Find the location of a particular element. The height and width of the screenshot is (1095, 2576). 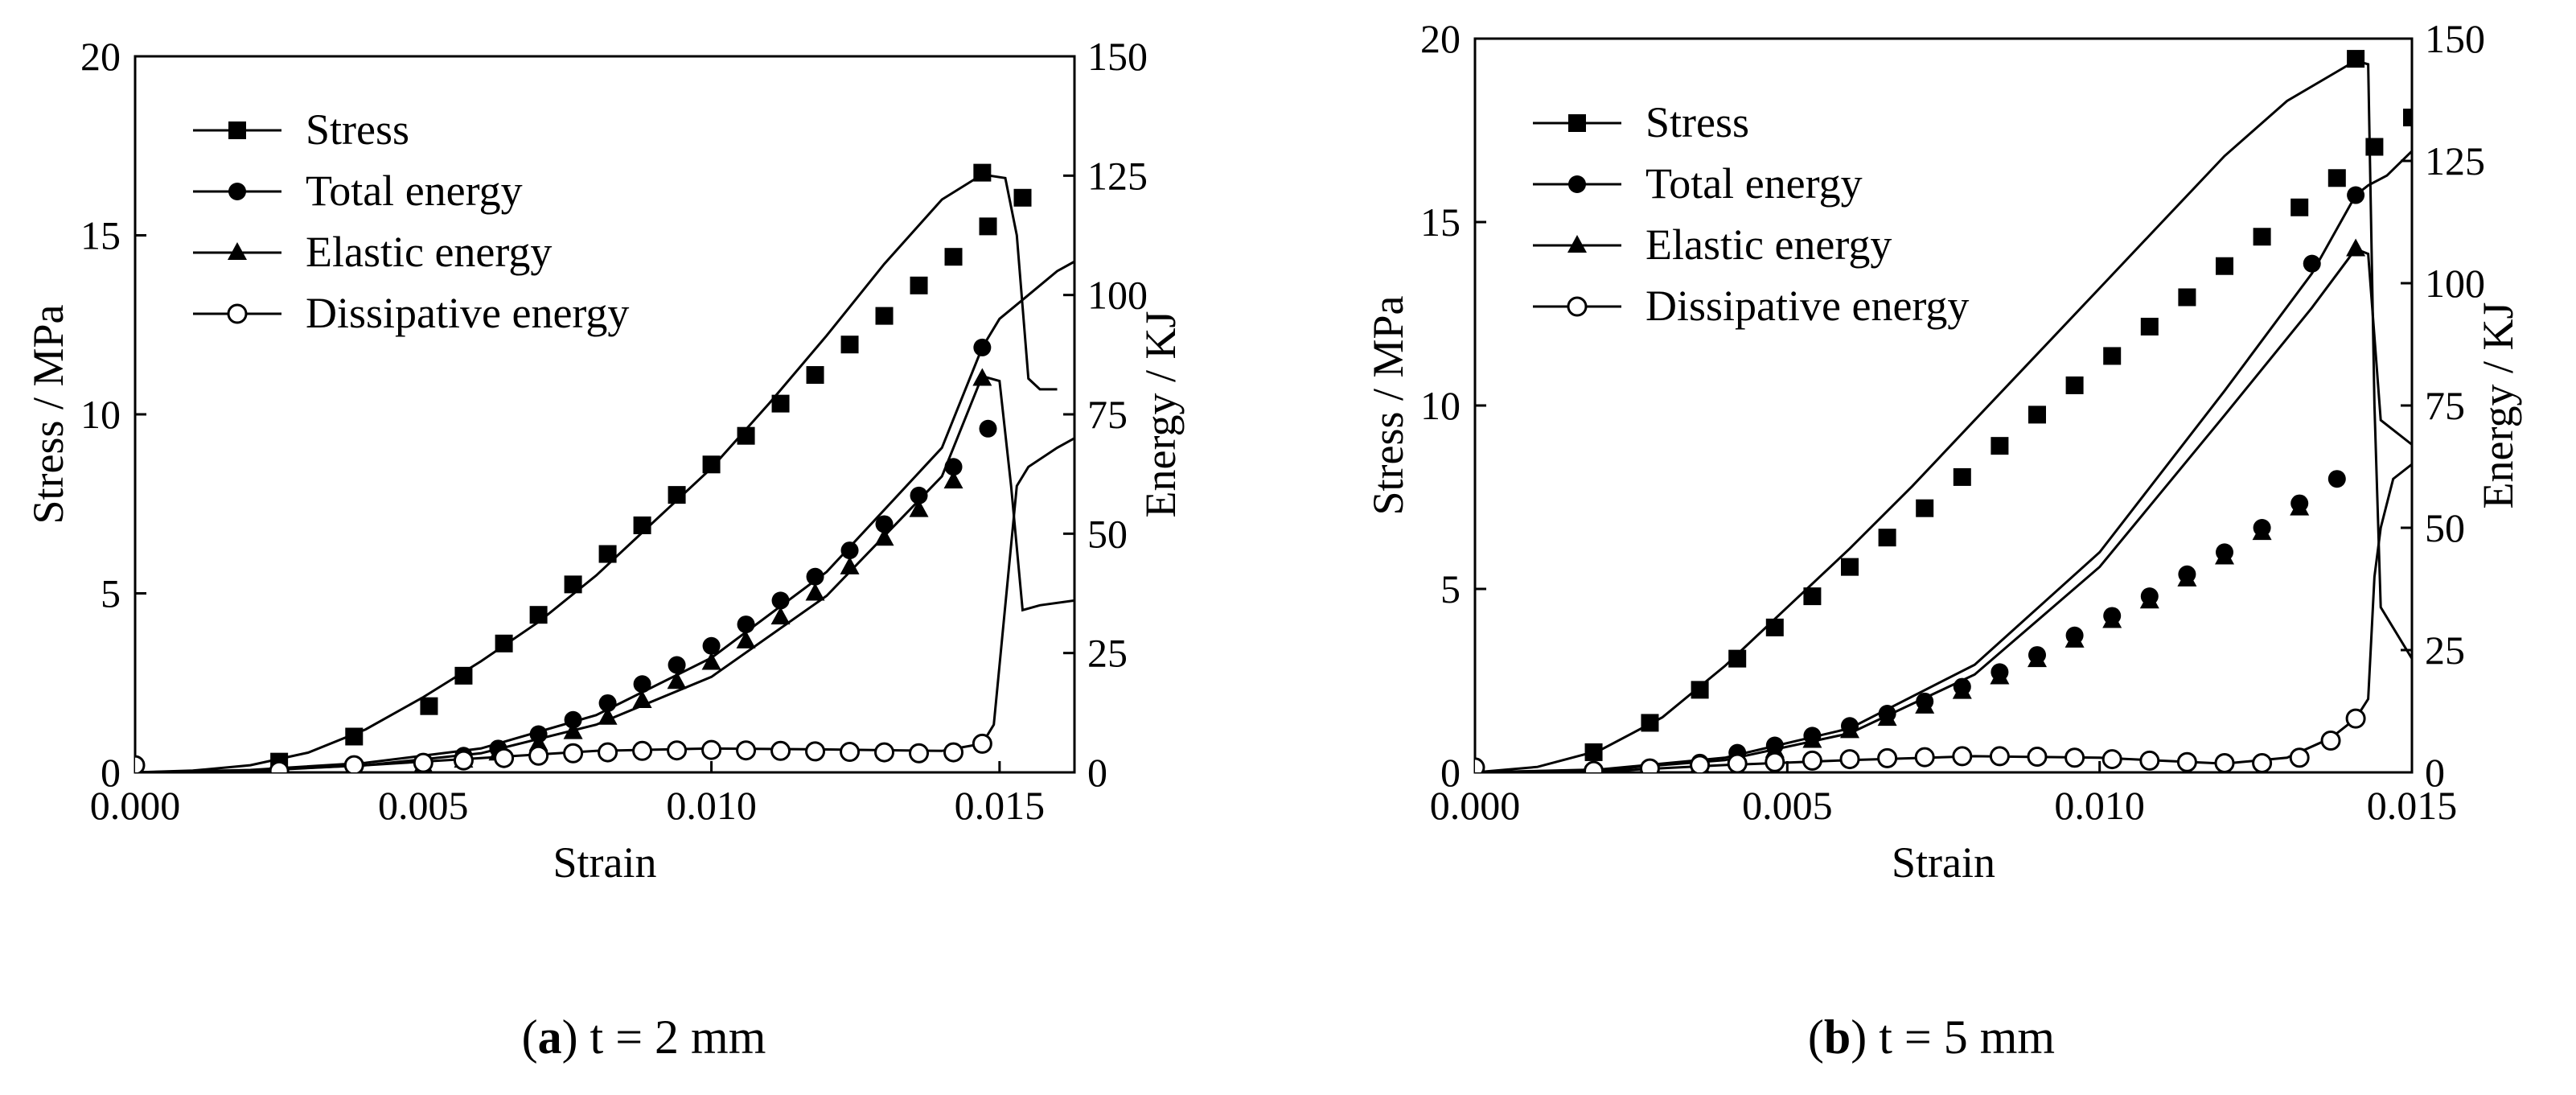

a-dissipative-energy-line is located at coordinates (604, 604).